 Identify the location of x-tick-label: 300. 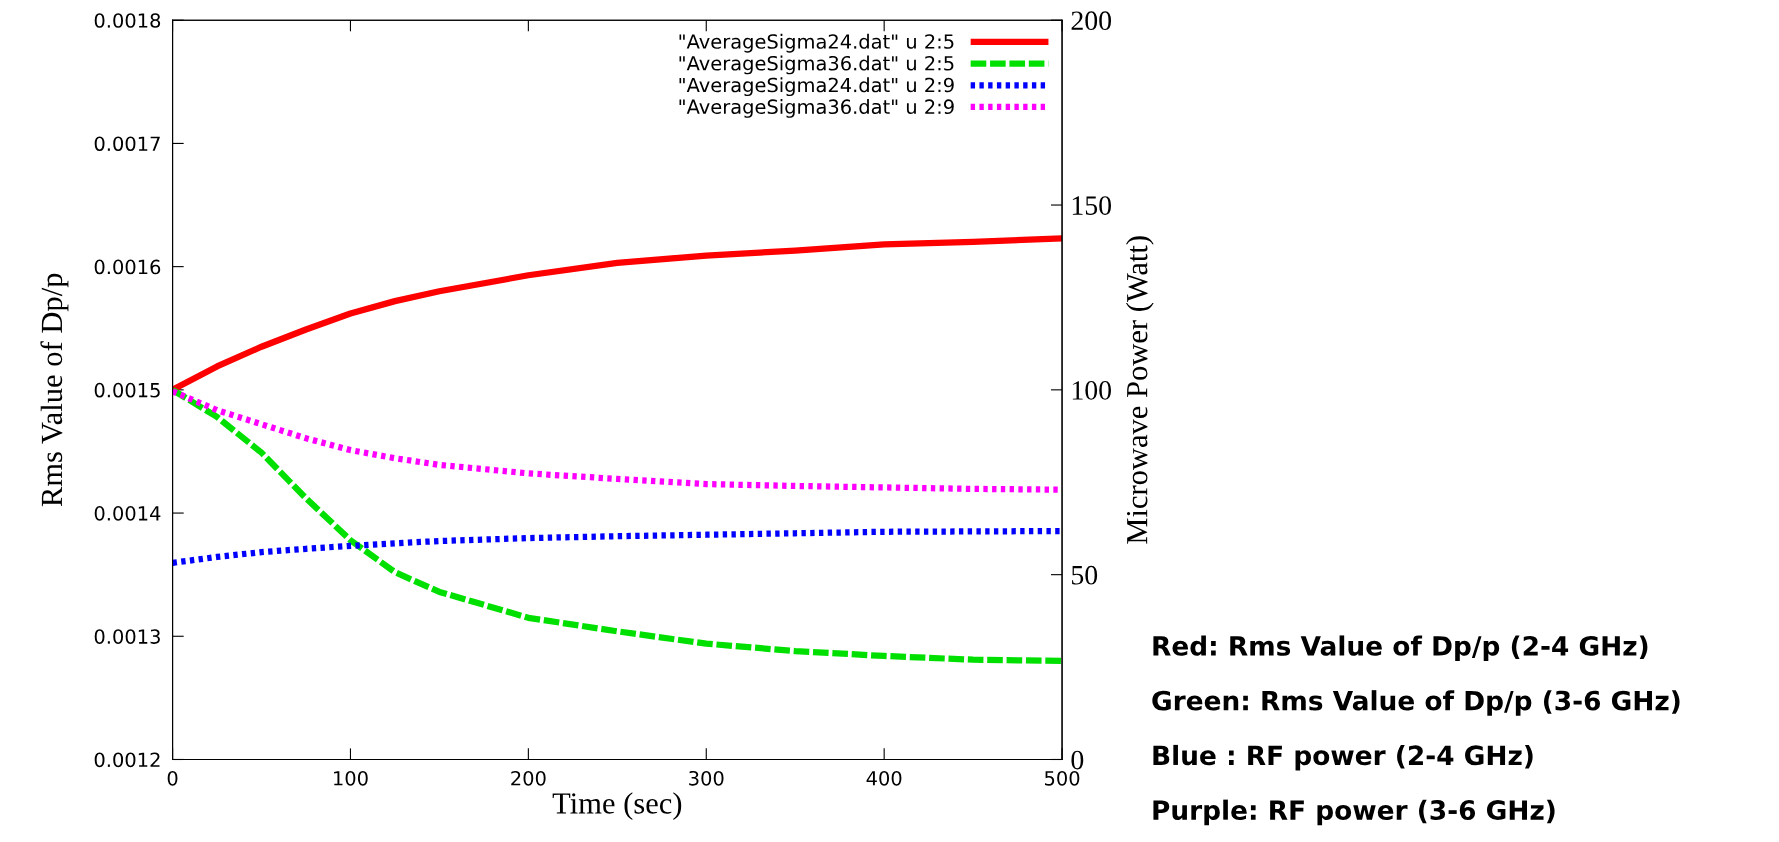
(706, 778).